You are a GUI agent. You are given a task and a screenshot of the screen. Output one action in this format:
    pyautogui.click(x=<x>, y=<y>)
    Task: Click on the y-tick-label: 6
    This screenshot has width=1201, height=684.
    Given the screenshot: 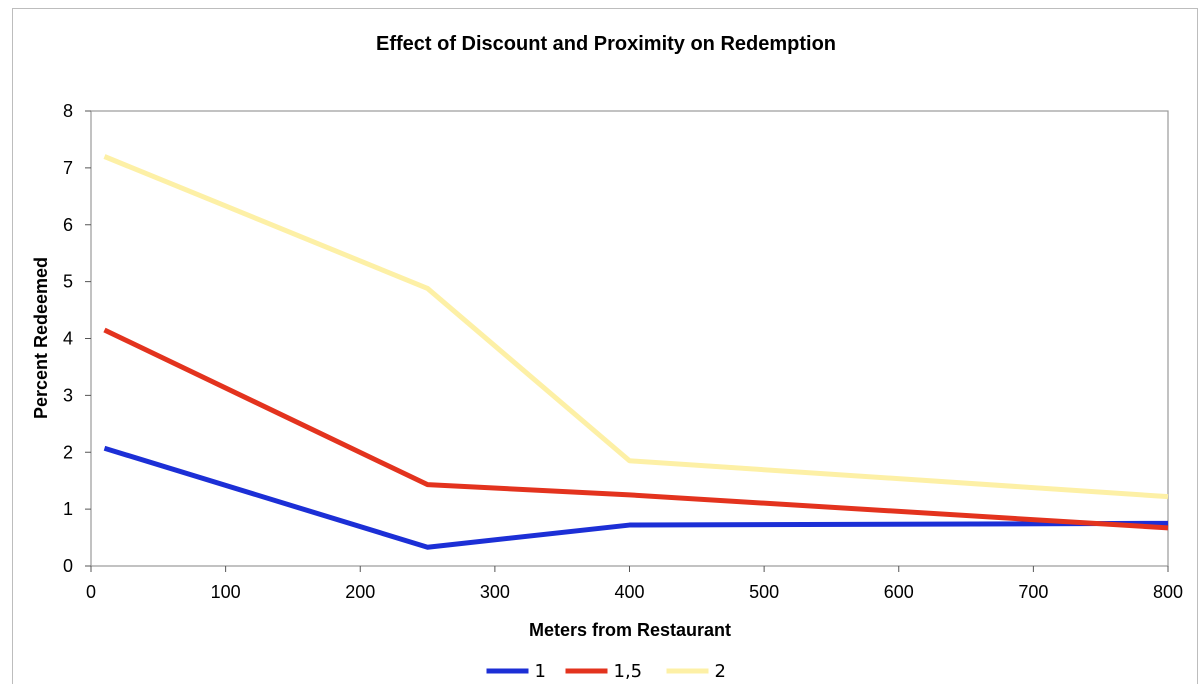 What is the action you would take?
    pyautogui.click(x=68, y=225)
    